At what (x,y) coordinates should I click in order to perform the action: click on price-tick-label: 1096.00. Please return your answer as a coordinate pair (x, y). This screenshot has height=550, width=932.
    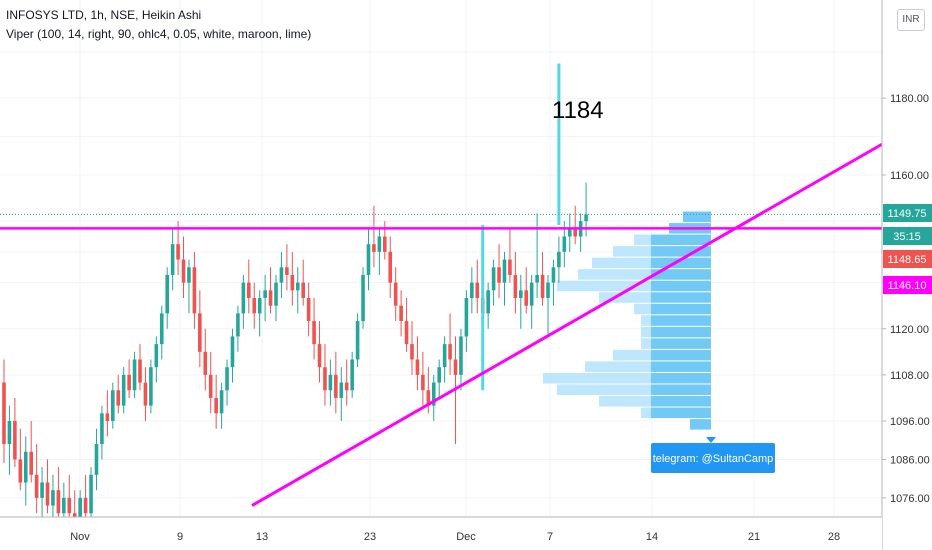
    Looking at the image, I should click on (910, 422).